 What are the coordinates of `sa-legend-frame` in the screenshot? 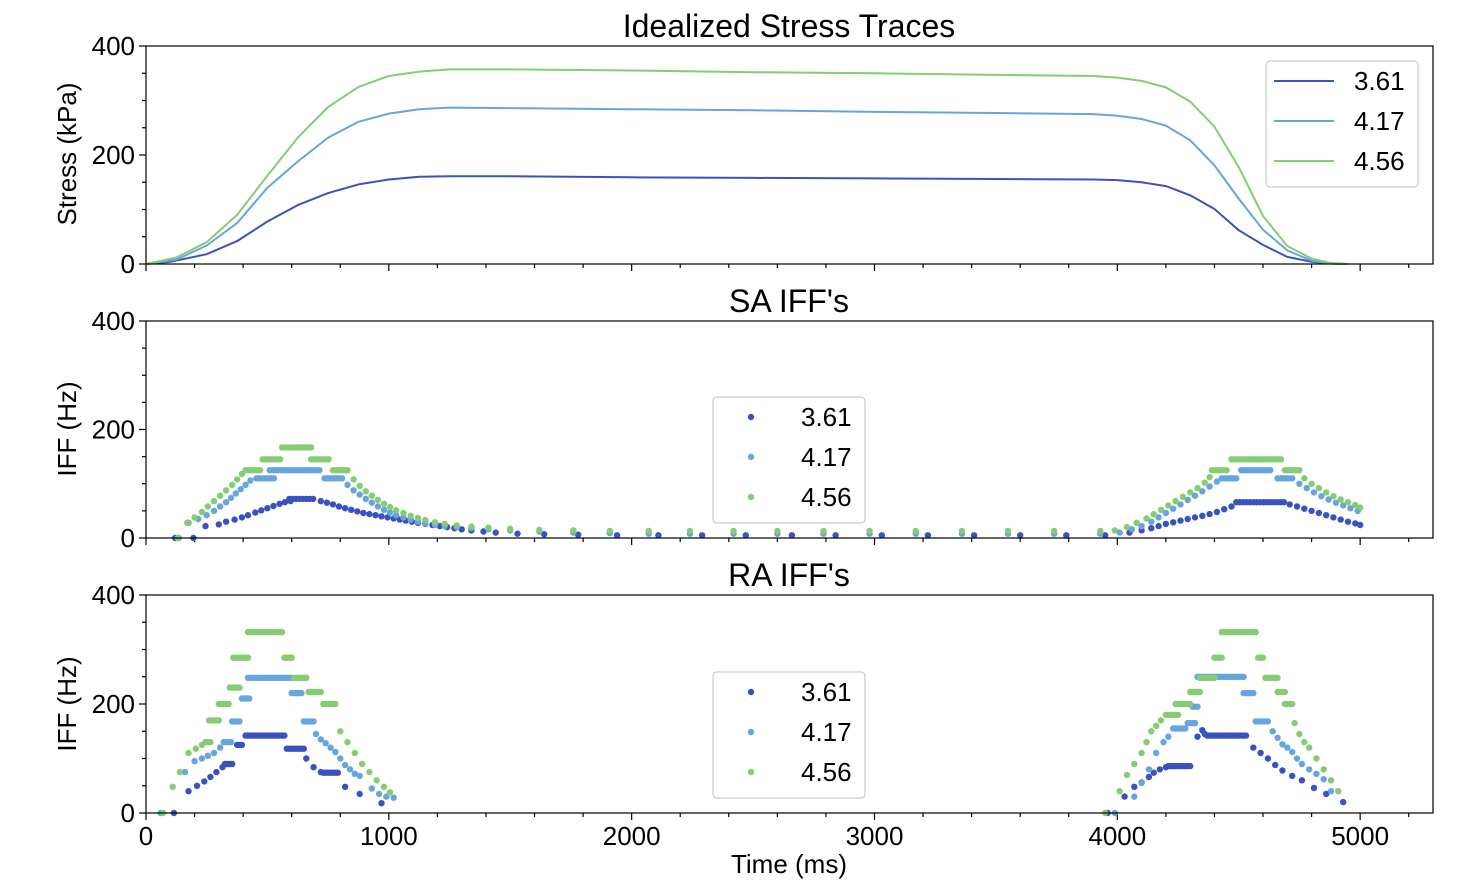 It's located at (789, 460).